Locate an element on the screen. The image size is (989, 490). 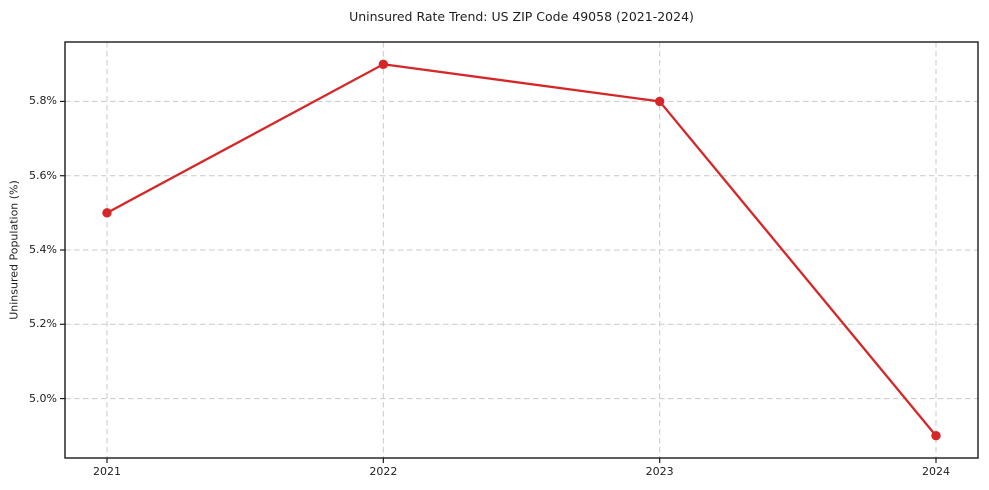
x-tick-label: 2021 is located at coordinates (107, 471).